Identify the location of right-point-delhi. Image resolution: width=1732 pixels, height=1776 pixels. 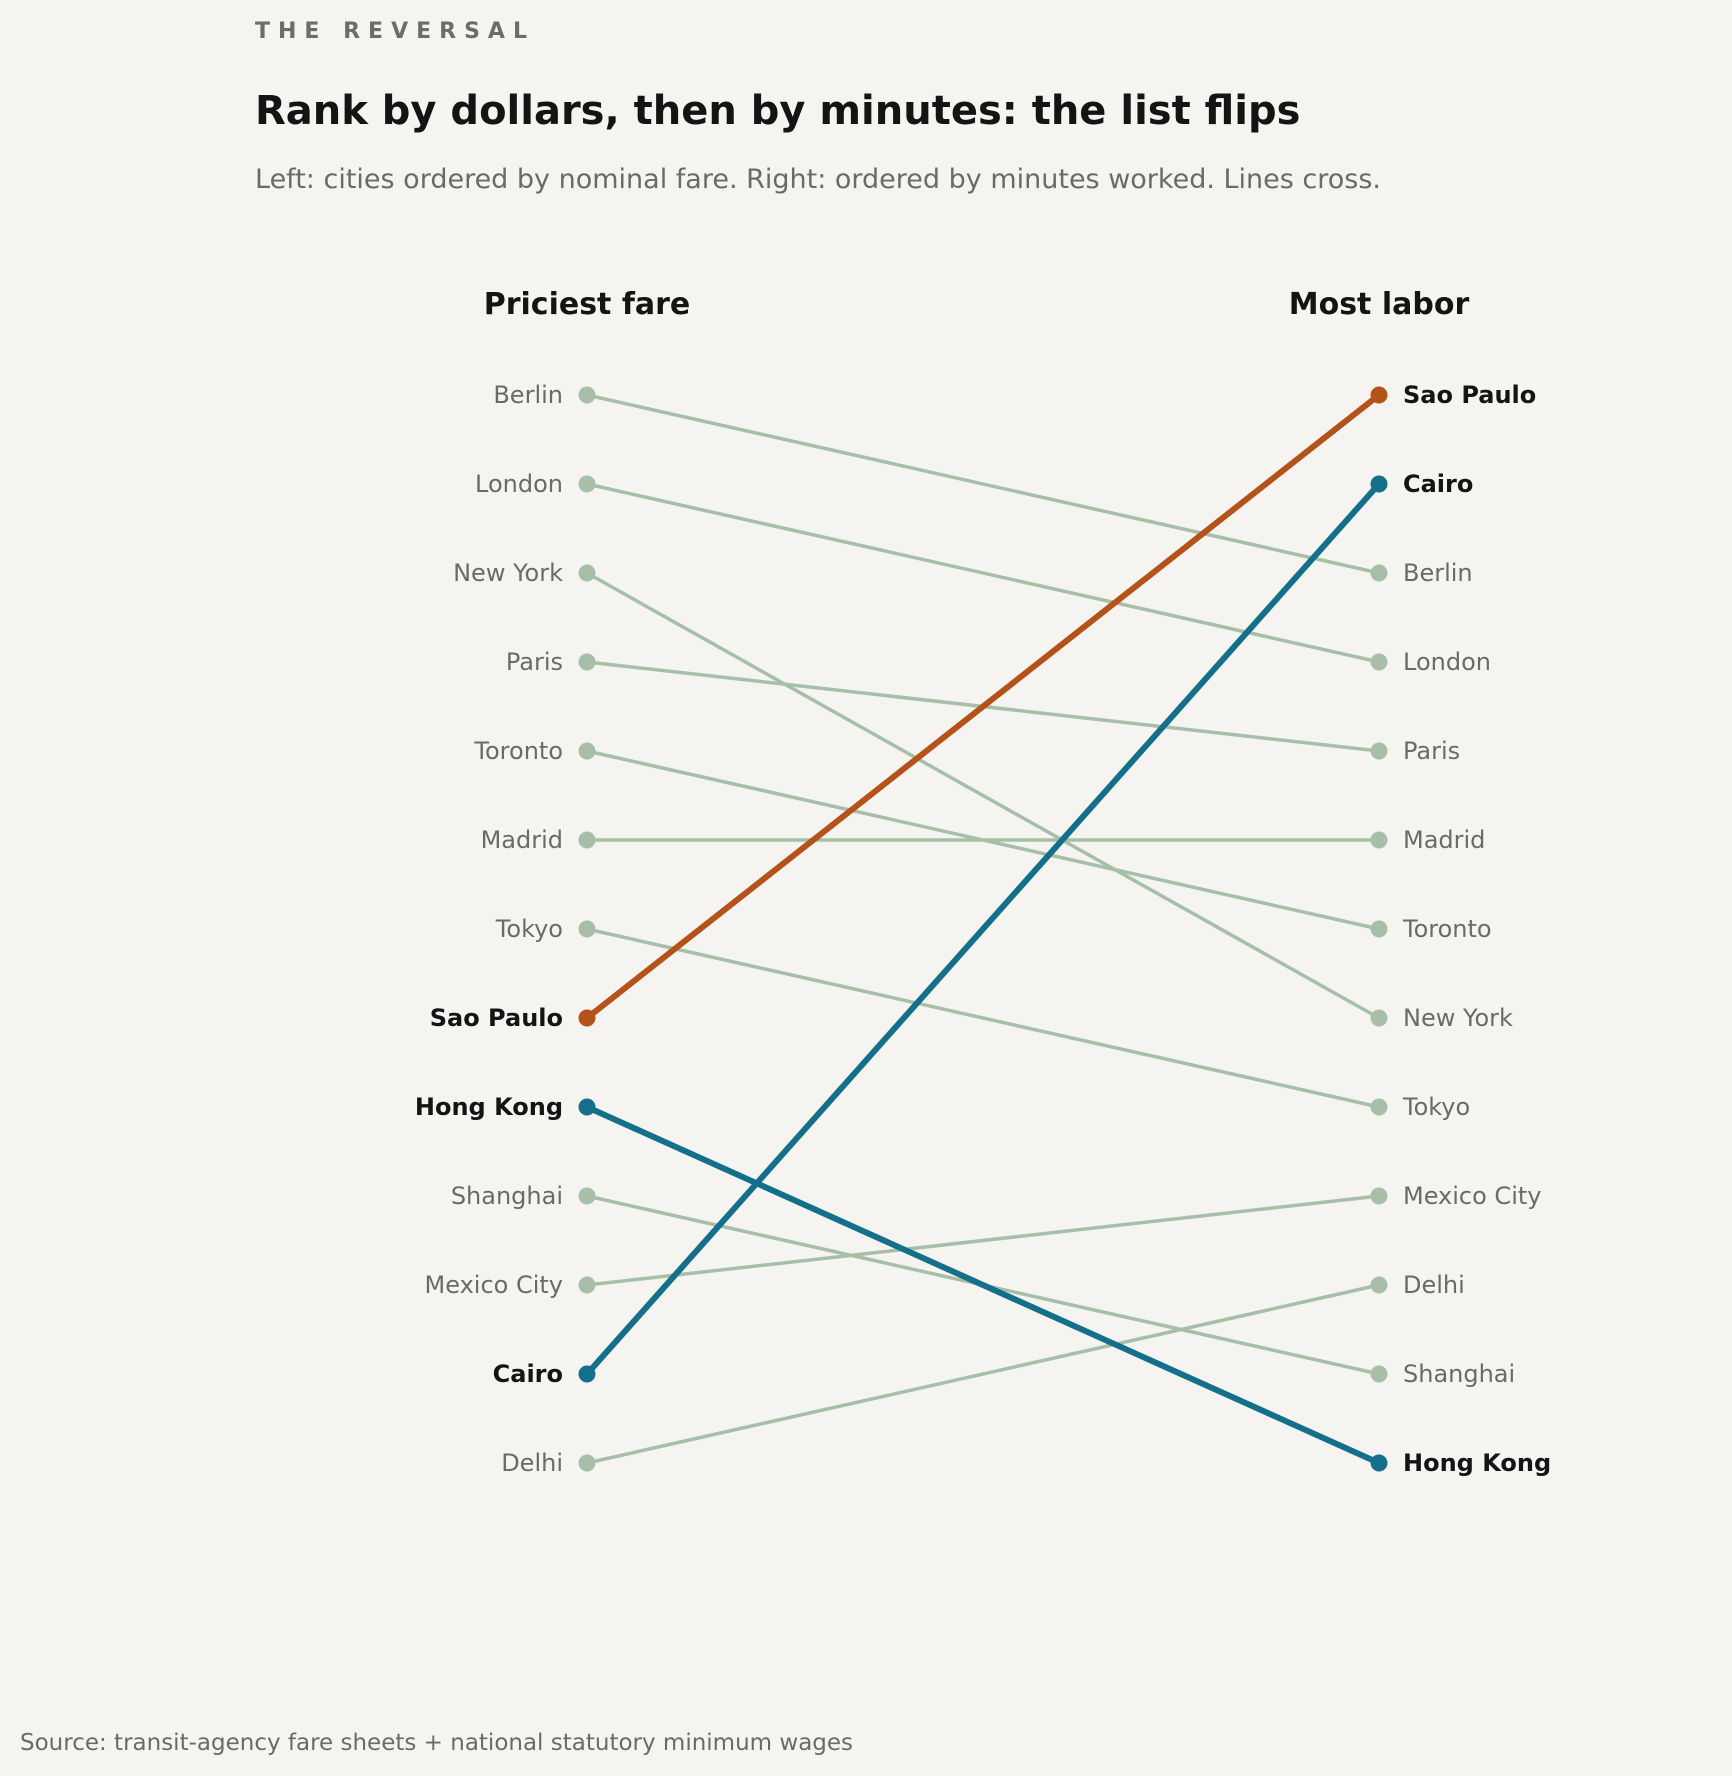
(1379, 1285).